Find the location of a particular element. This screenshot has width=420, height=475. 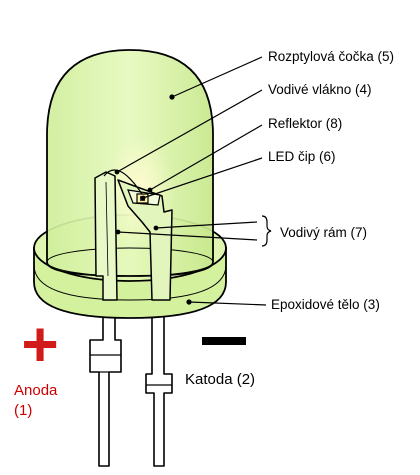

label-body: Epoxidové tělo (3) is located at coordinates (325, 304).